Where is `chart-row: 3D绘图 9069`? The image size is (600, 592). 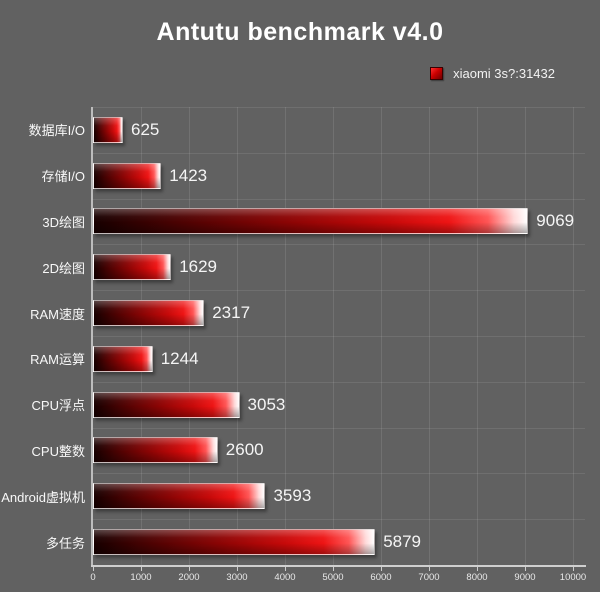 chart-row: 3D绘图 9069 is located at coordinates (292, 222).